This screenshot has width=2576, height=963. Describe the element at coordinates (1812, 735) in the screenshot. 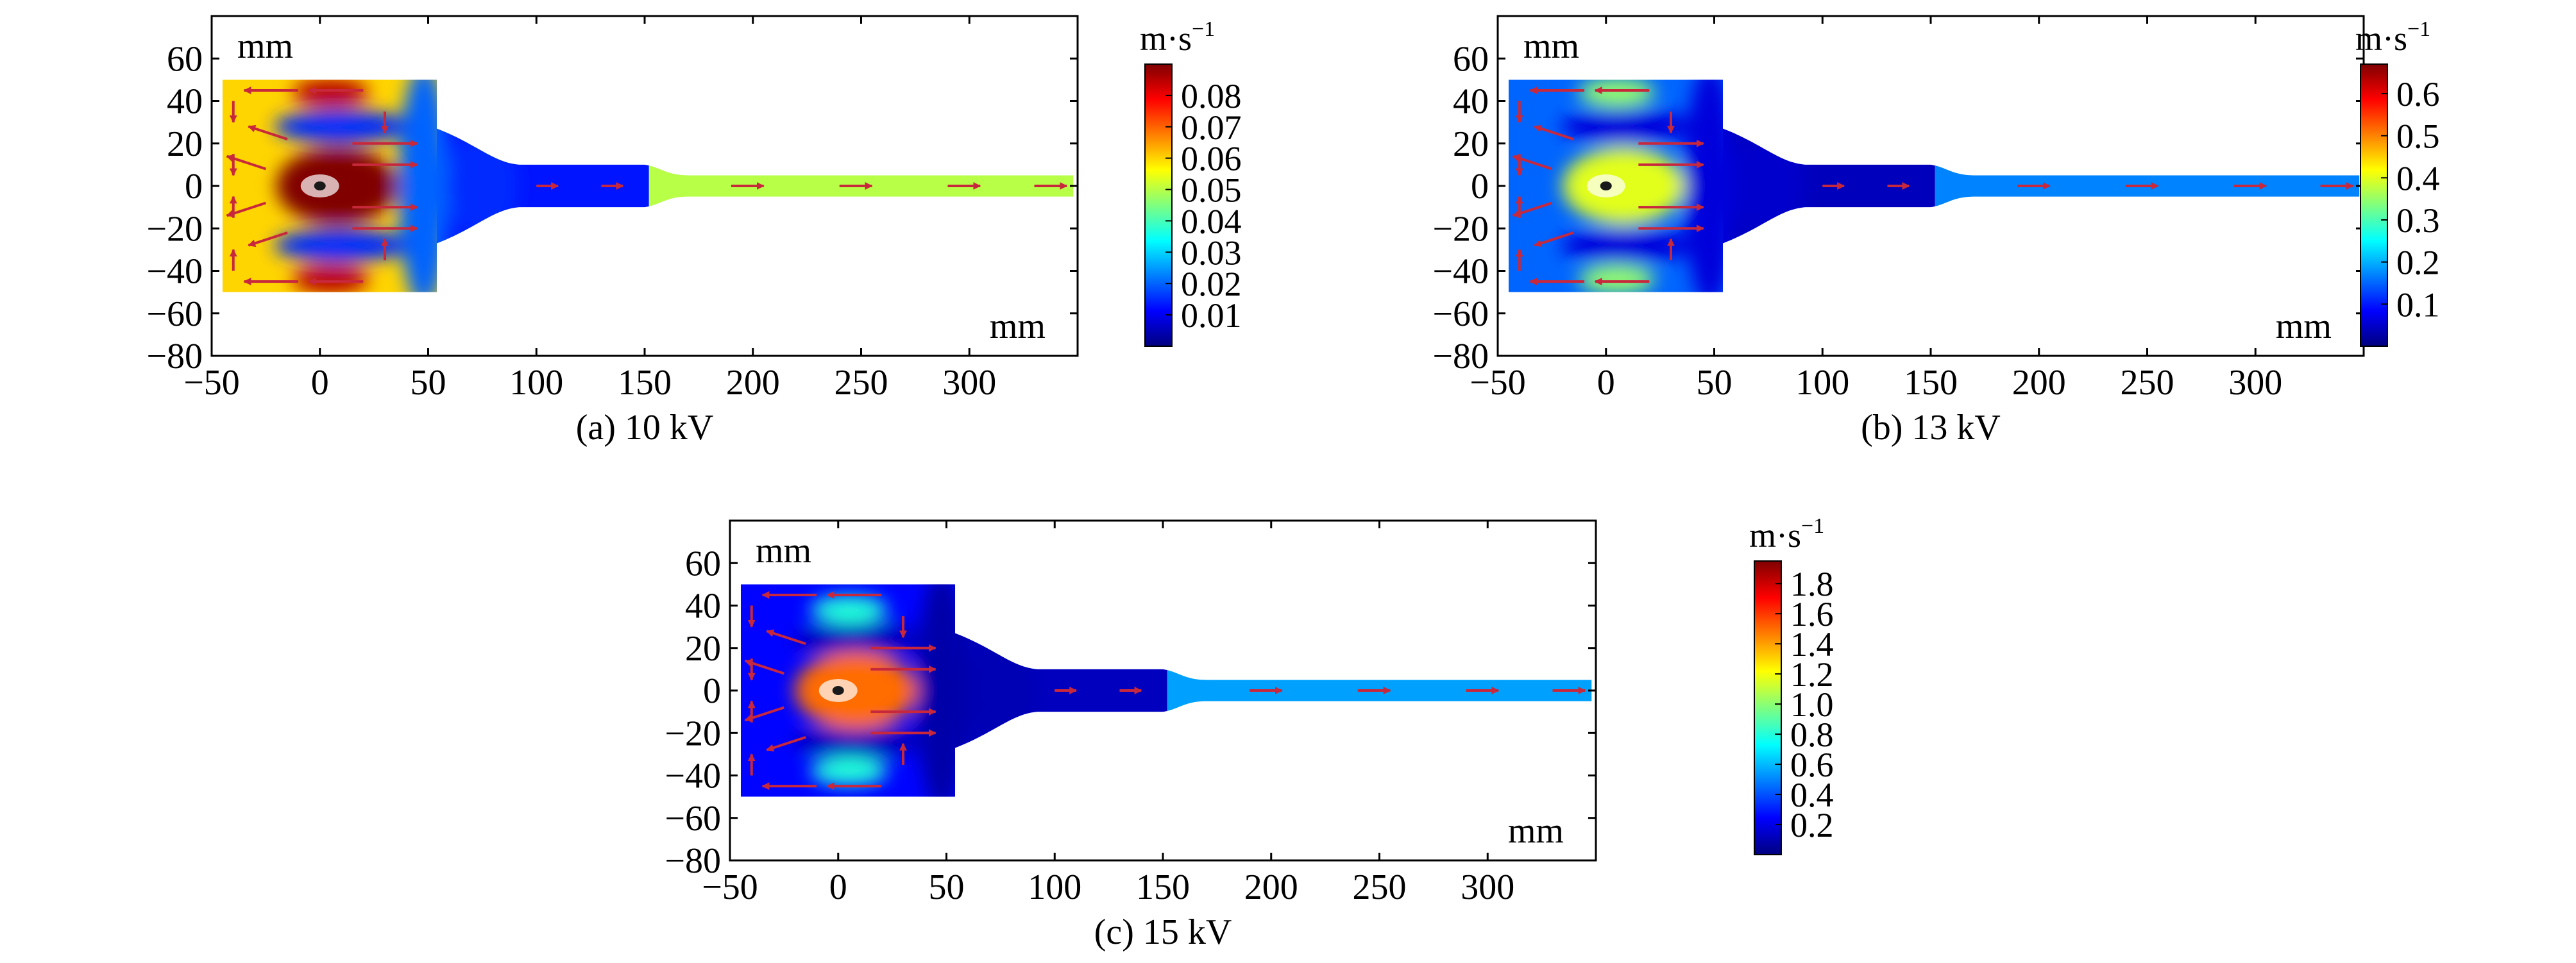

I see `colorbar-tick-label: 0.8` at that location.